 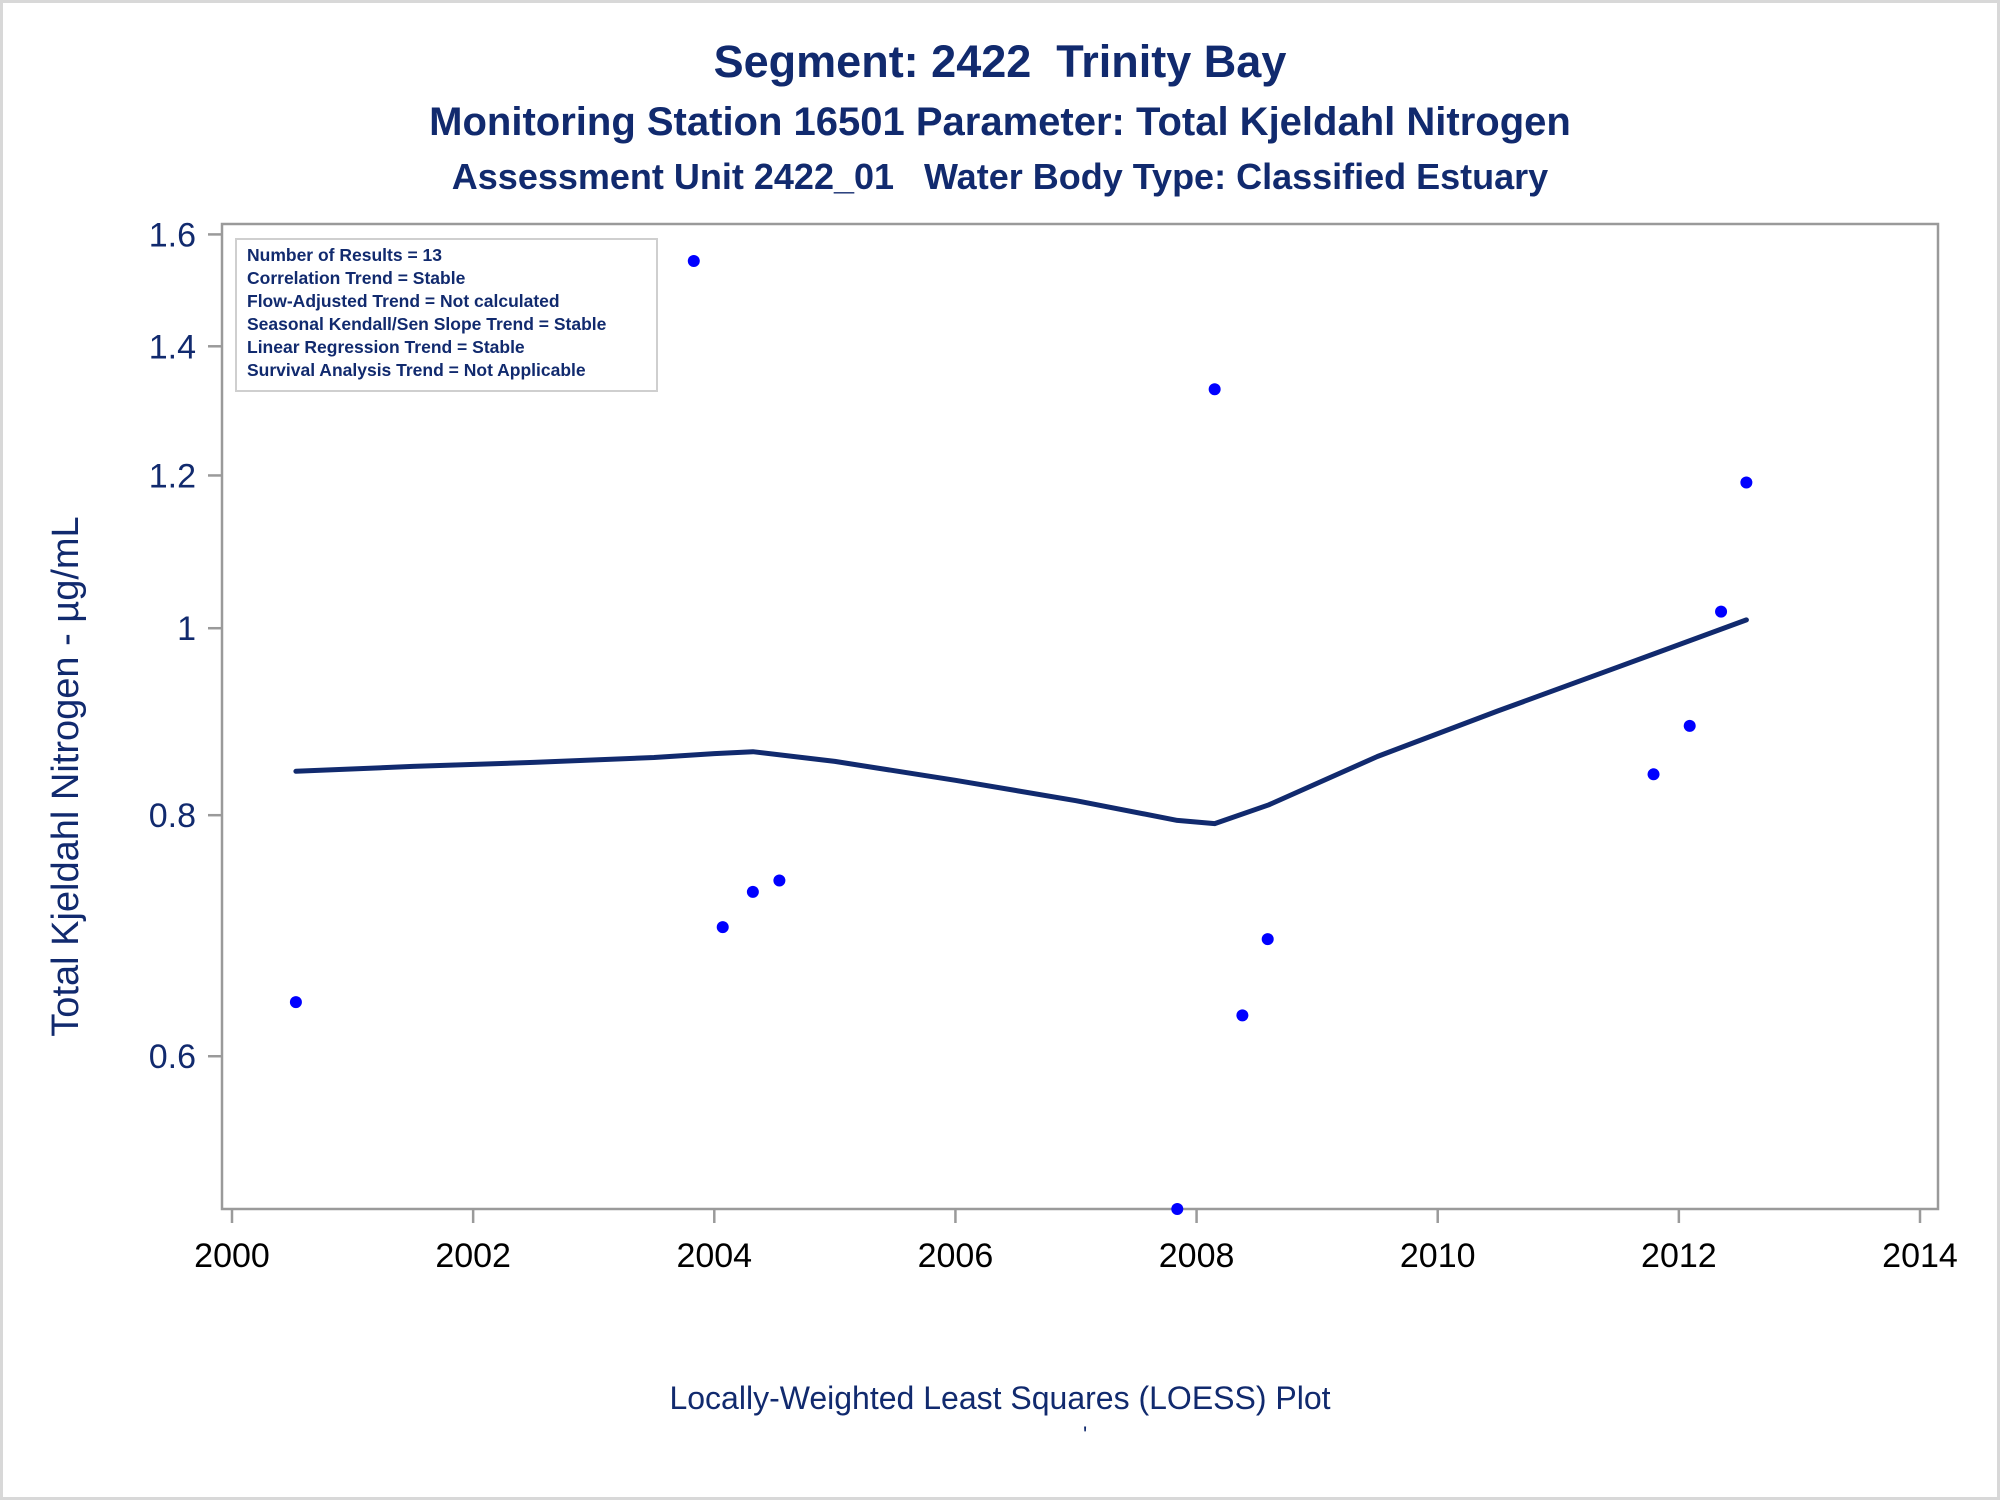 I want to click on legend-line: Number of Results = 13, so click(x=344, y=255).